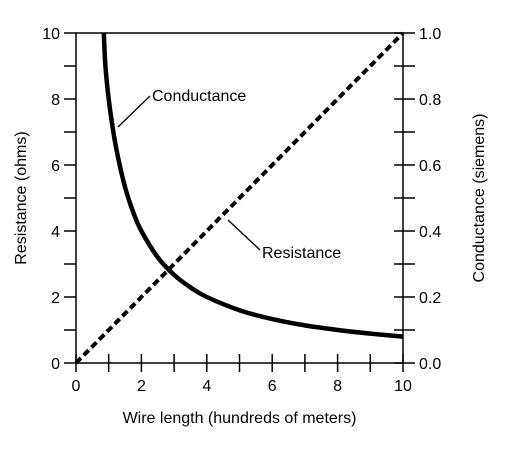 This screenshot has height=451, width=505. I want to click on annotation-leader-conductance, so click(134, 111).